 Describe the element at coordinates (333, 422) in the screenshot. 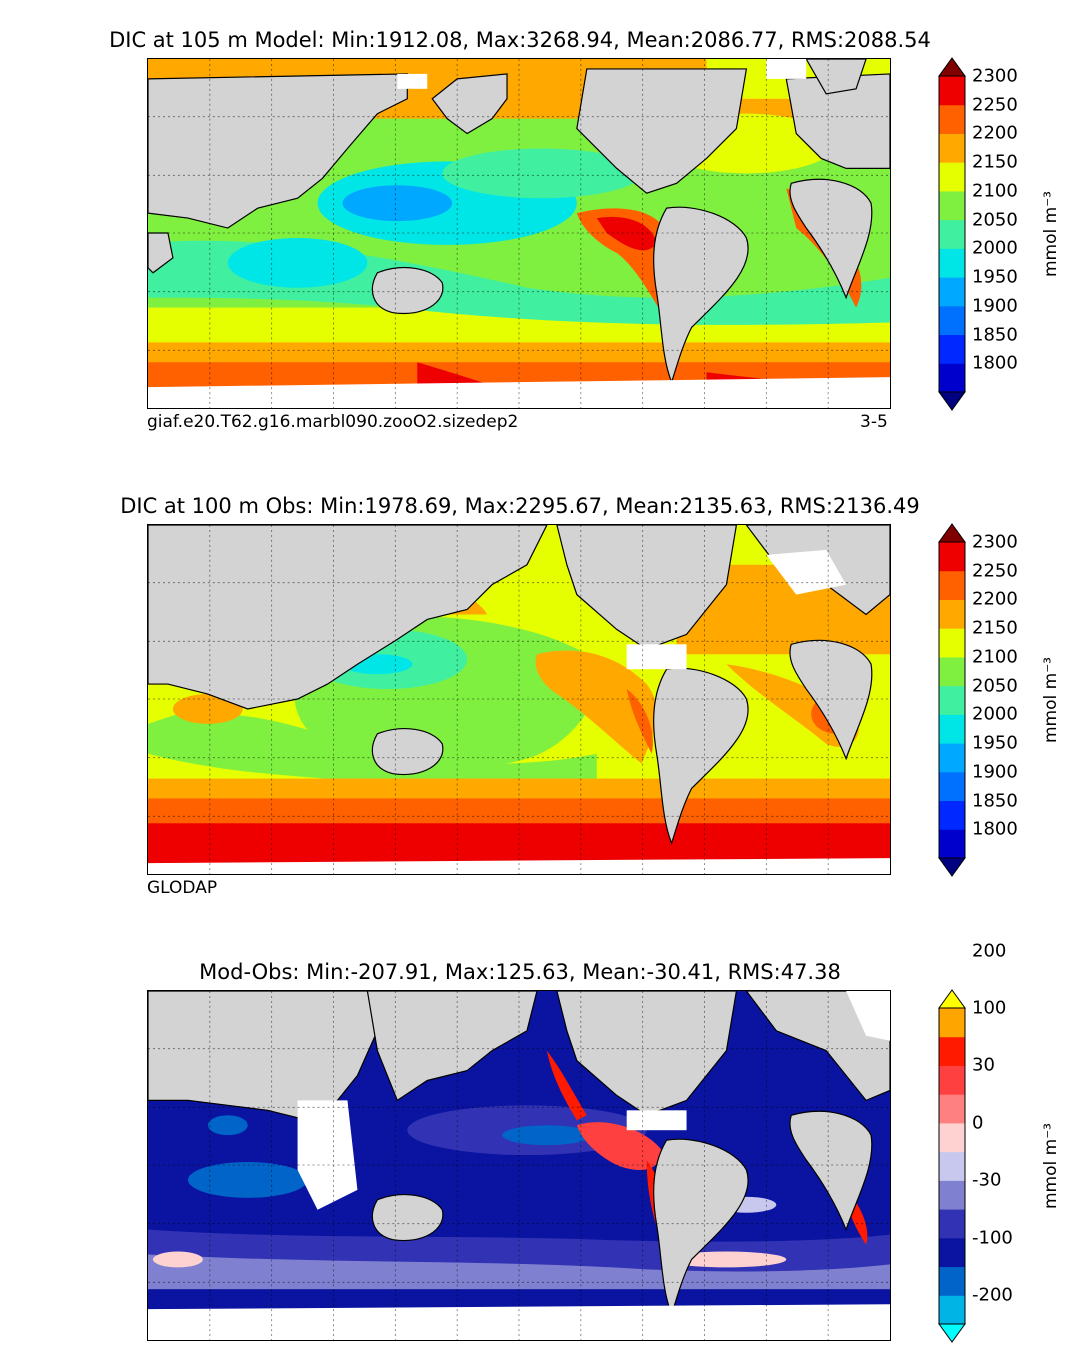

I see `caption-case-name: giaf.e20.T62.g16.marbl090.zooO2.sizedep2` at that location.